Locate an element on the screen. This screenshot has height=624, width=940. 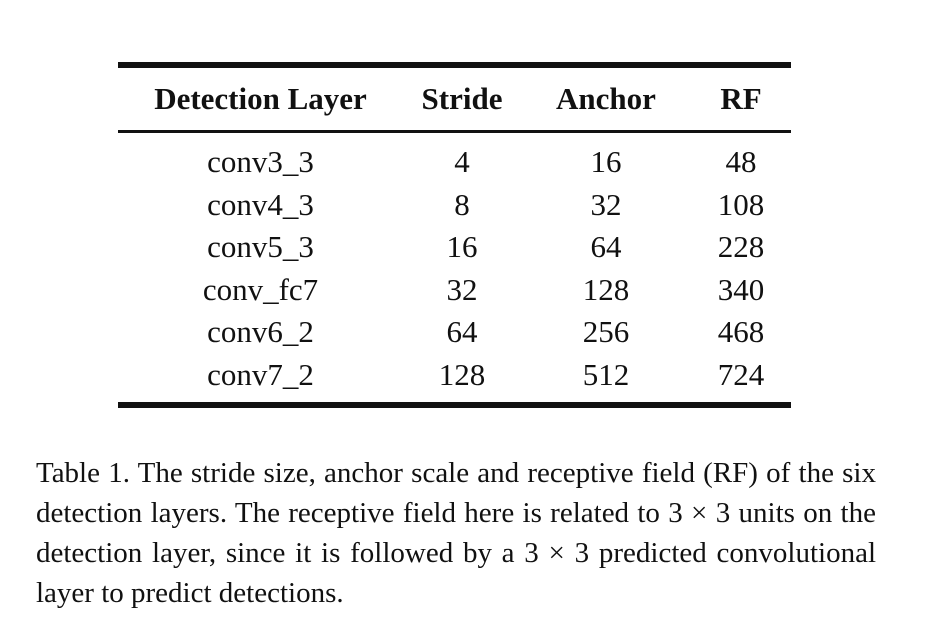
table-row: conv7_2 128 512 724 is located at coordinates (454, 379).